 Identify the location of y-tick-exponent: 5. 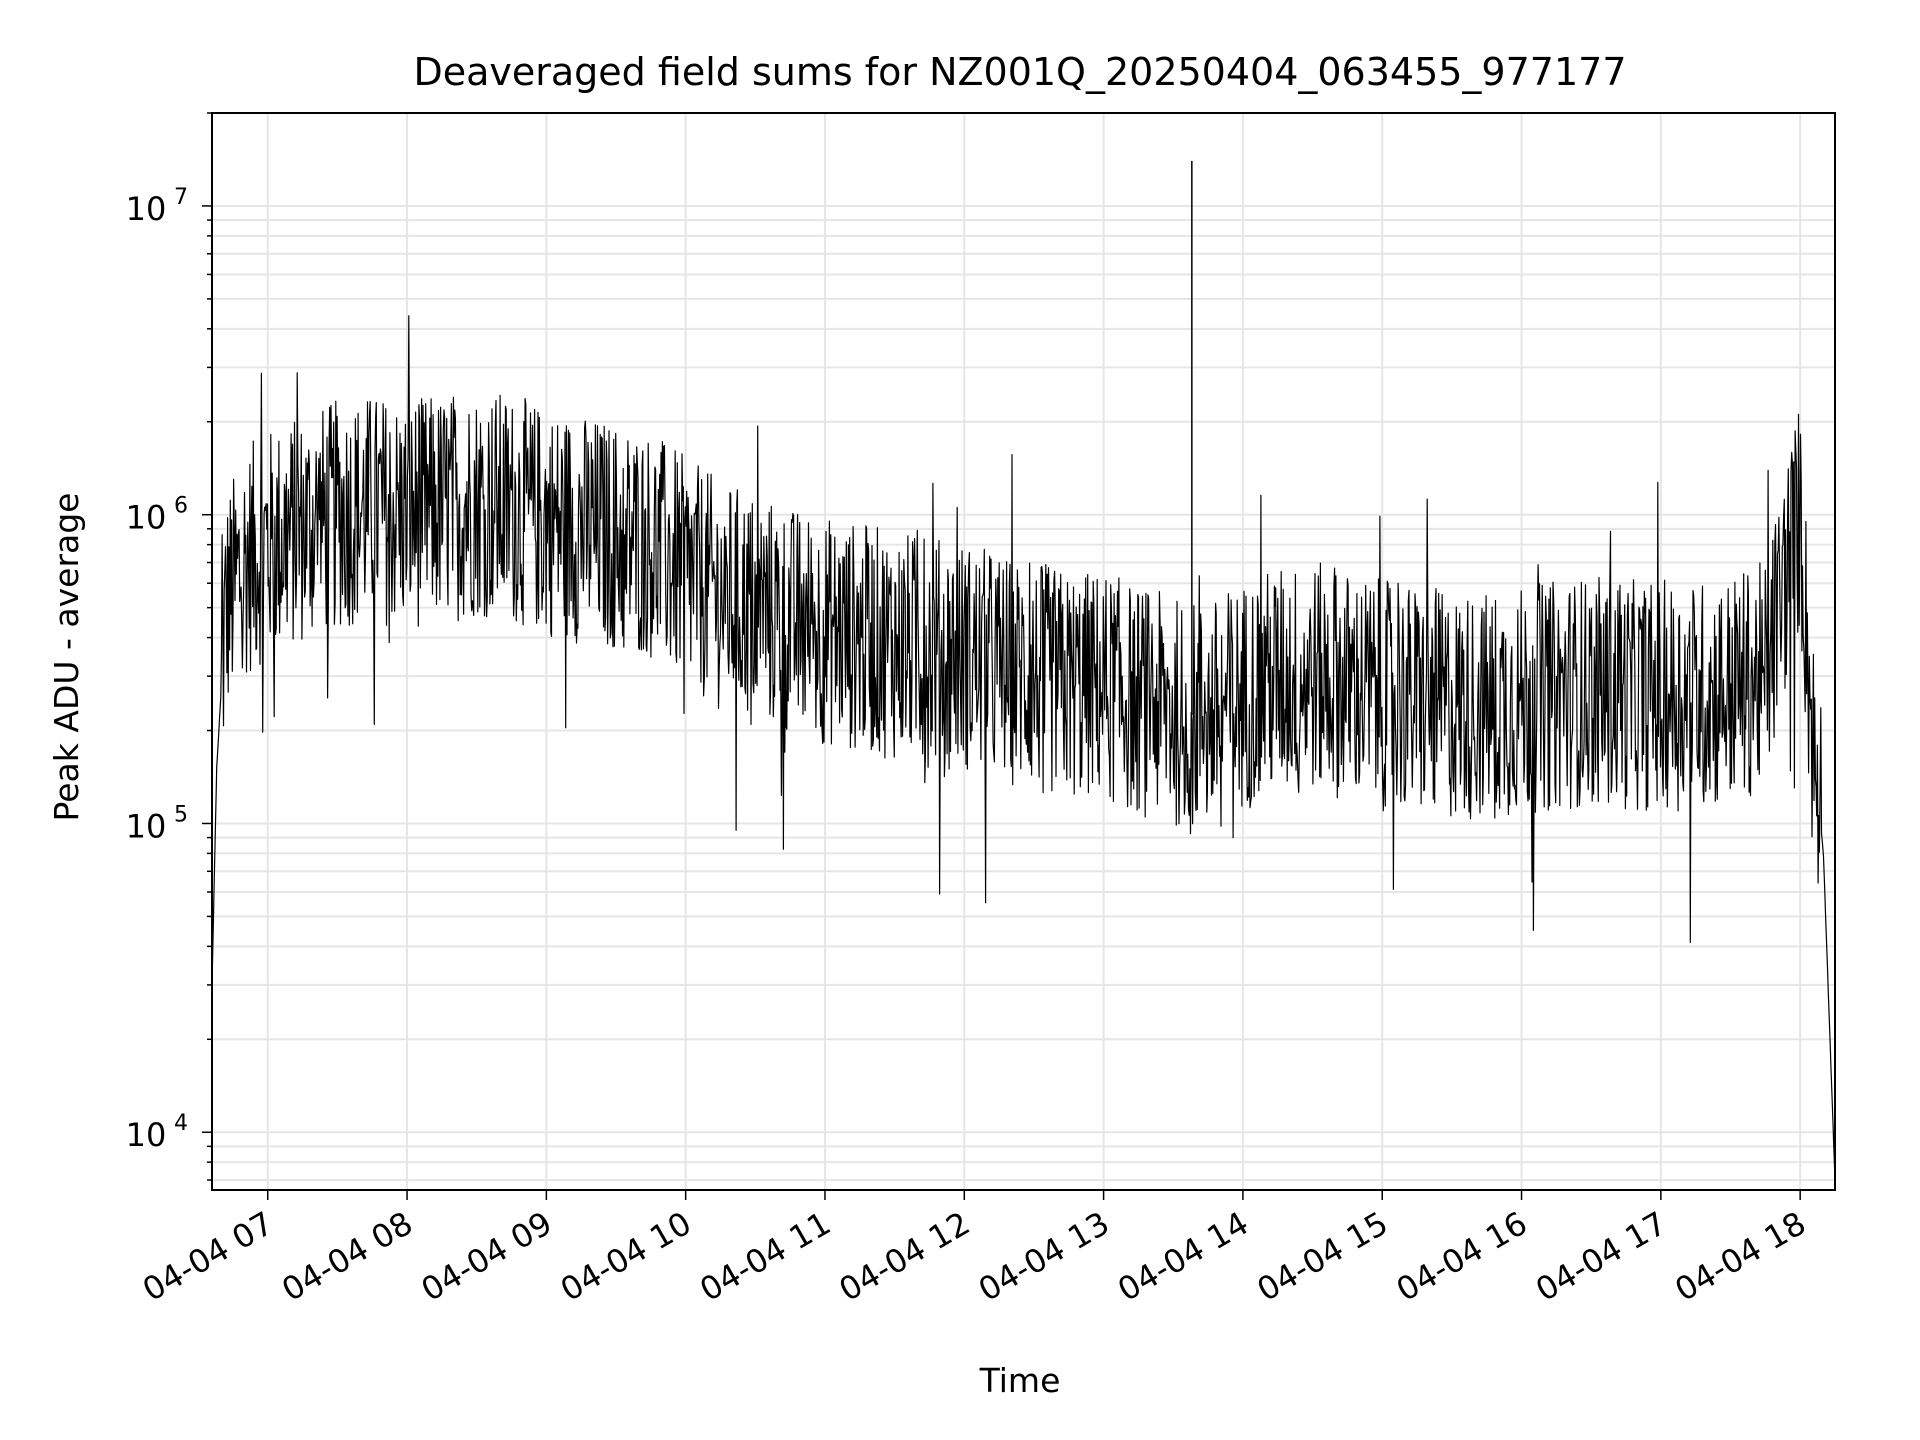
(181, 814).